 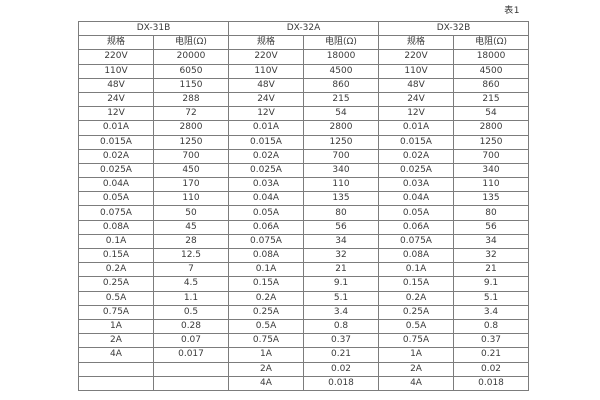 I want to click on resistance-cell: 2800, so click(x=491, y=128).